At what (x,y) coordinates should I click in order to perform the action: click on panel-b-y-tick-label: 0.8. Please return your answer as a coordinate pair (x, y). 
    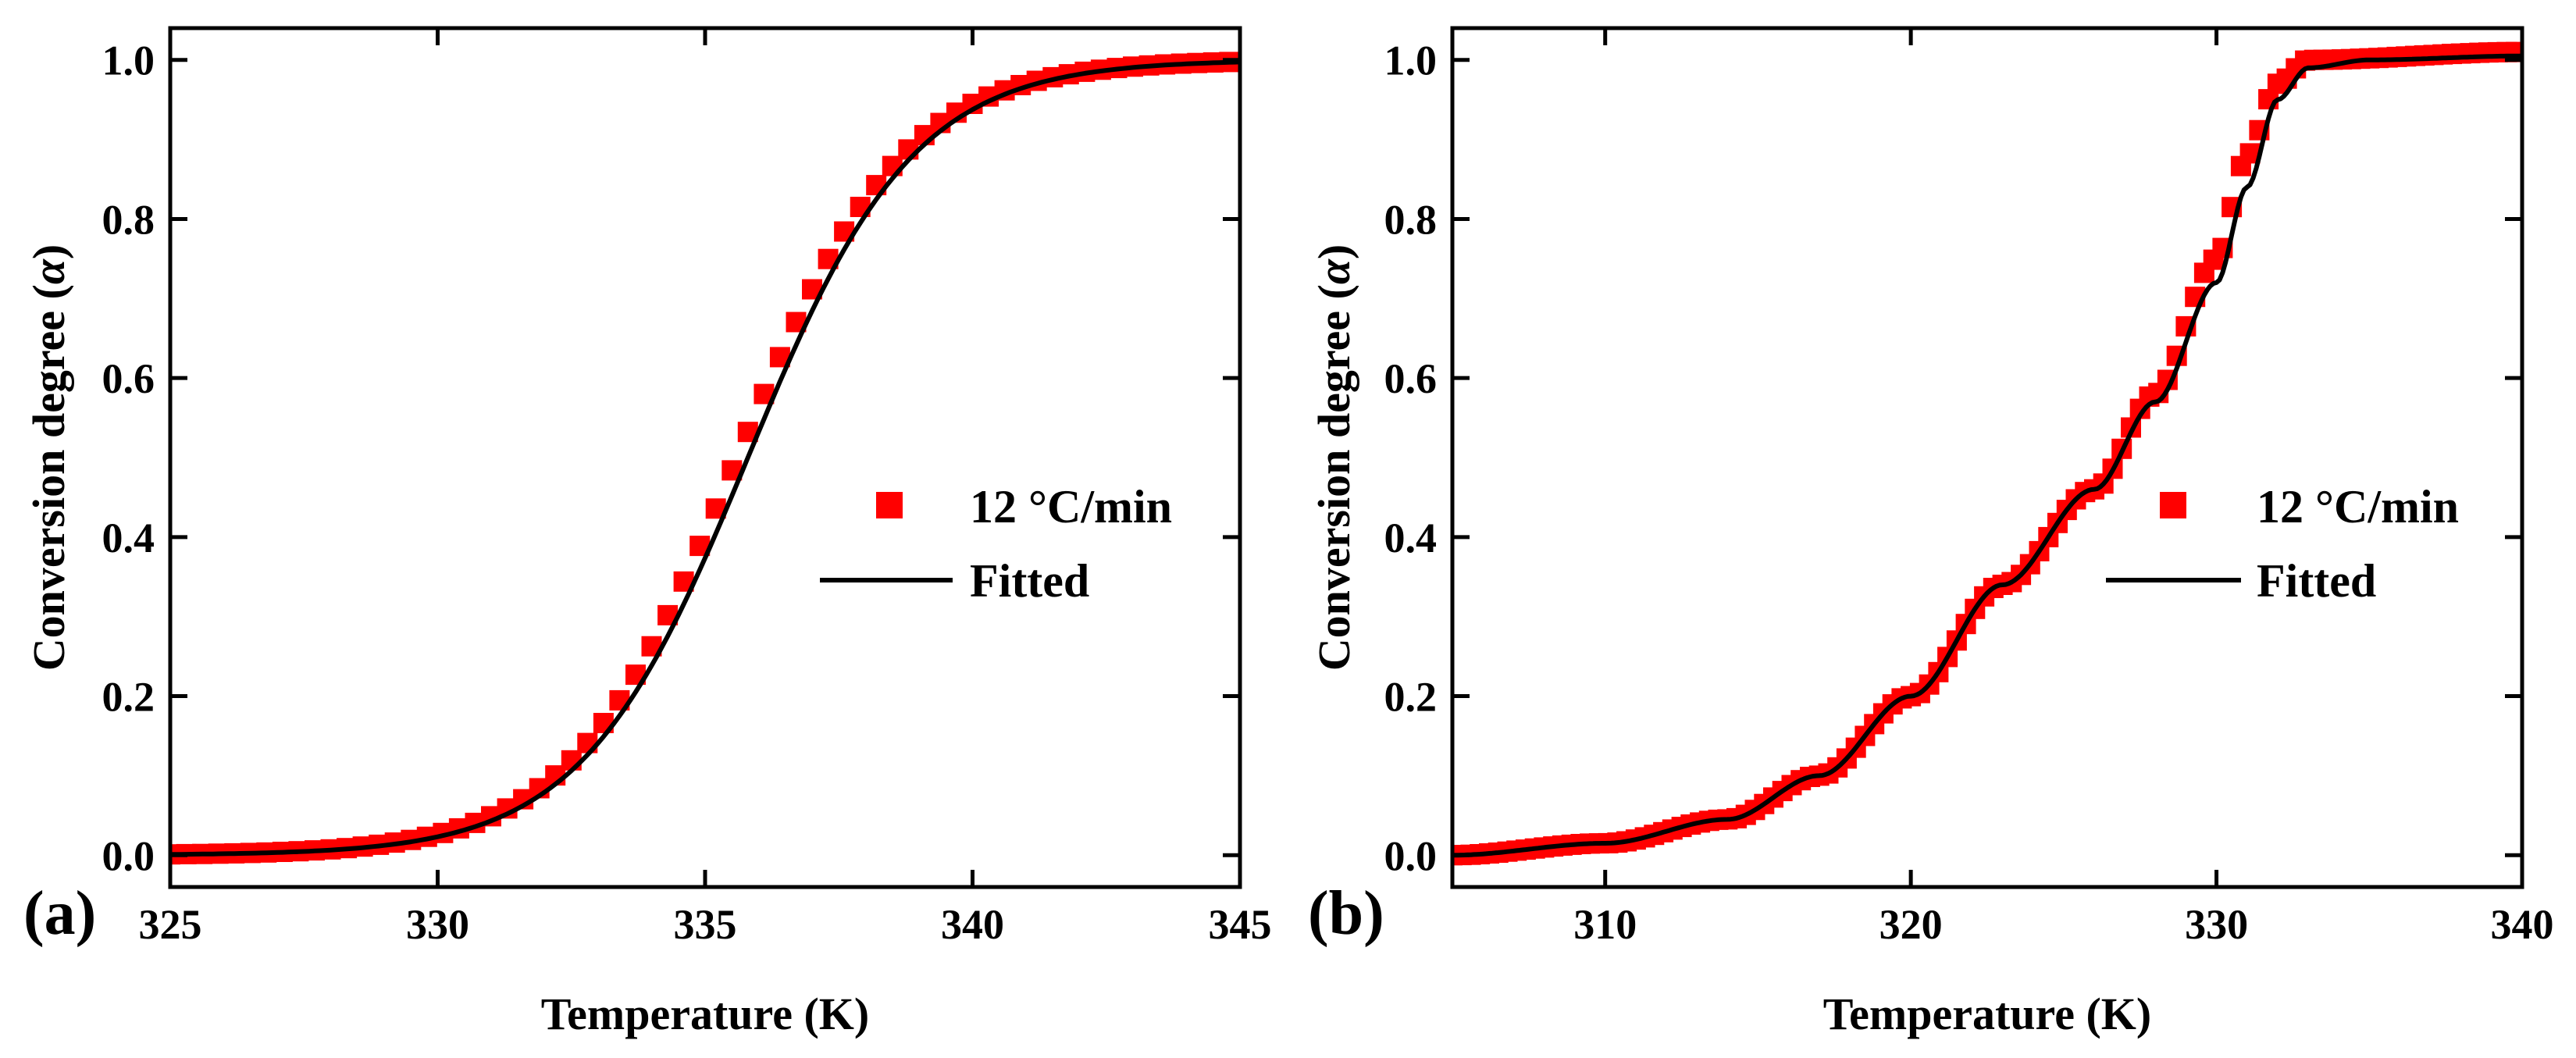
    Looking at the image, I should click on (1411, 219).